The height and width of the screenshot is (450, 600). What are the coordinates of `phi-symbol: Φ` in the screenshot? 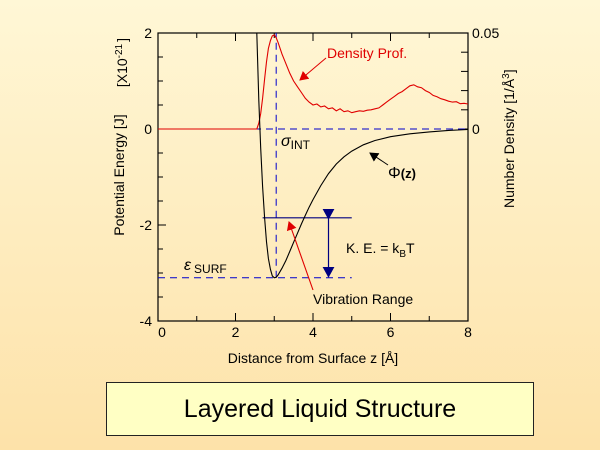 It's located at (394, 173).